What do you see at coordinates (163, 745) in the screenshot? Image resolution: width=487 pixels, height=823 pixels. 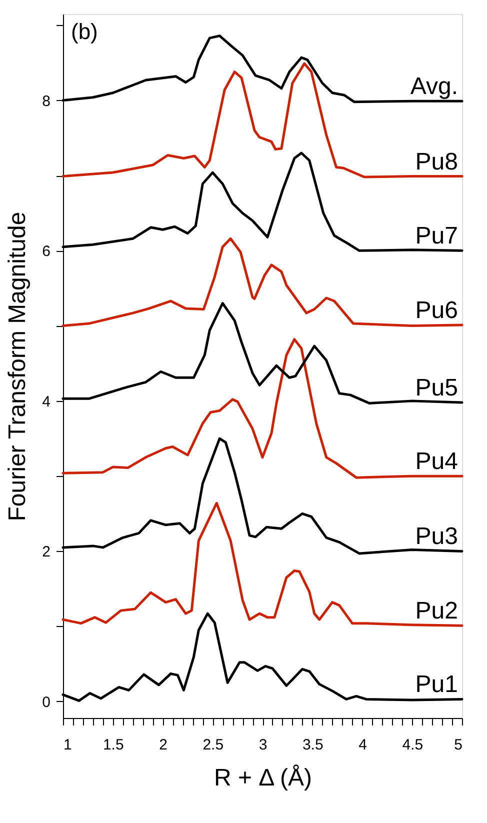 I see `x-tick-label: 2` at bounding box center [163, 745].